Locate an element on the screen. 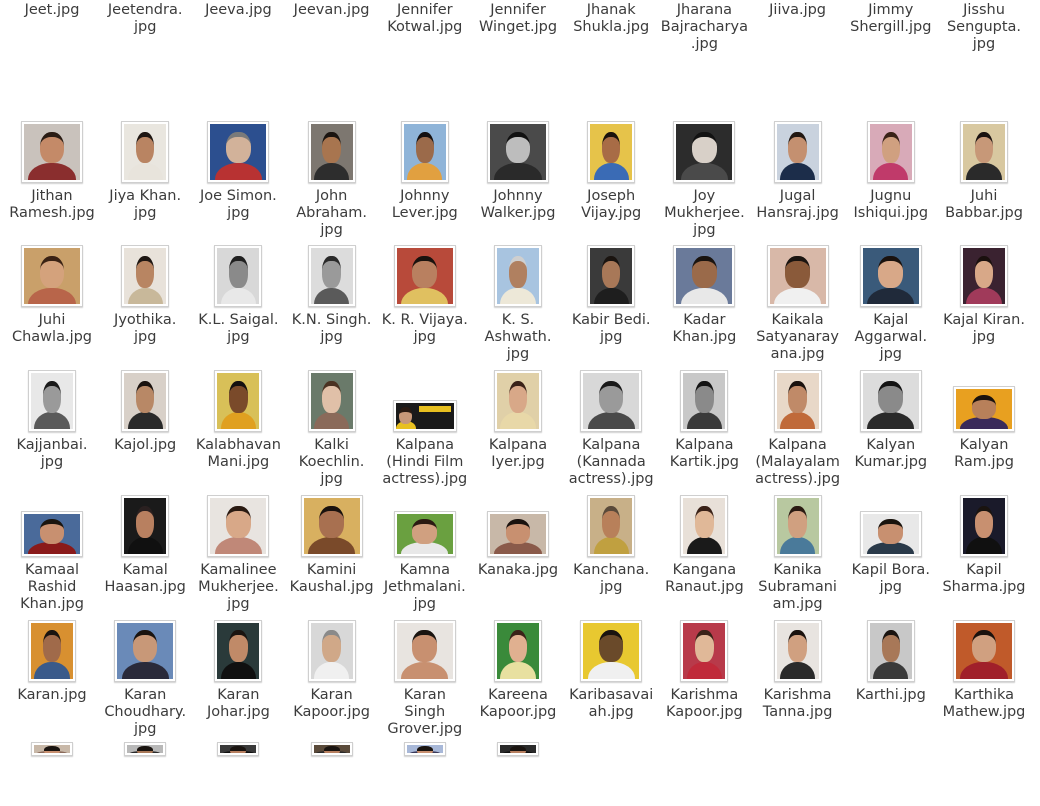  file-item: Kapil Sharma.jpg is located at coordinates (984, 544).